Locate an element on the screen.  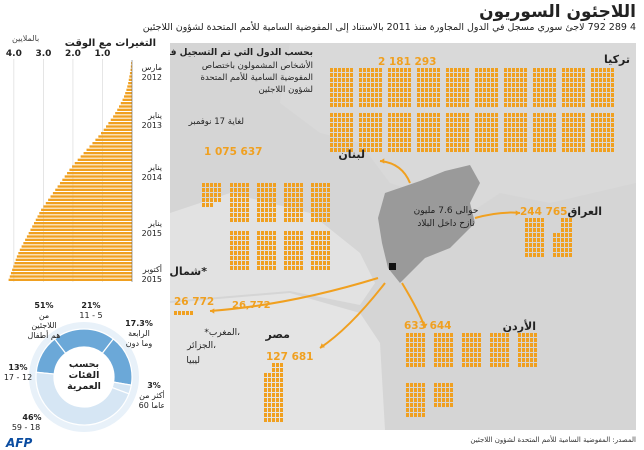
donut-label: أكثر من is located at coordinates (151, 395).